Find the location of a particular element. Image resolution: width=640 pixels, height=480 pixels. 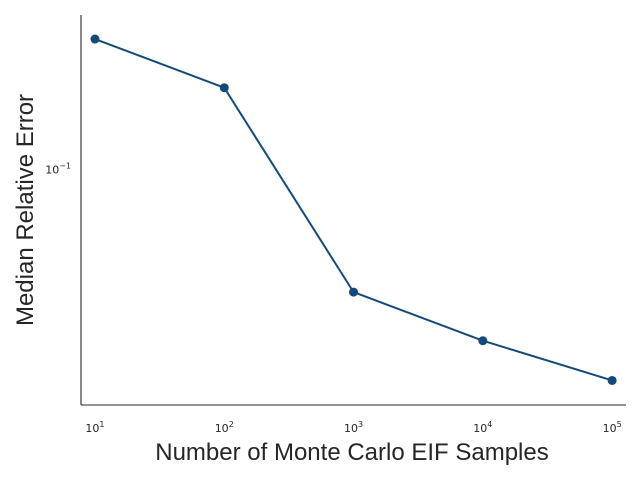

y-tick-label: 10−1 is located at coordinates (58, 169).